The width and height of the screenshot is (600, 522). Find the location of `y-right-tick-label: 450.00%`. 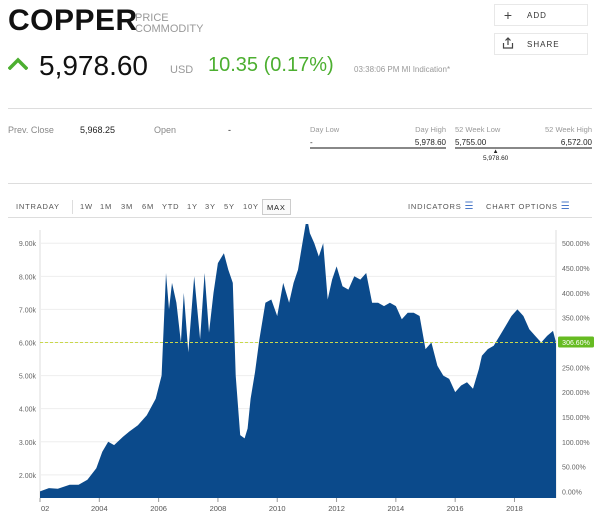

y-right-tick-label: 450.00% is located at coordinates (576, 269).